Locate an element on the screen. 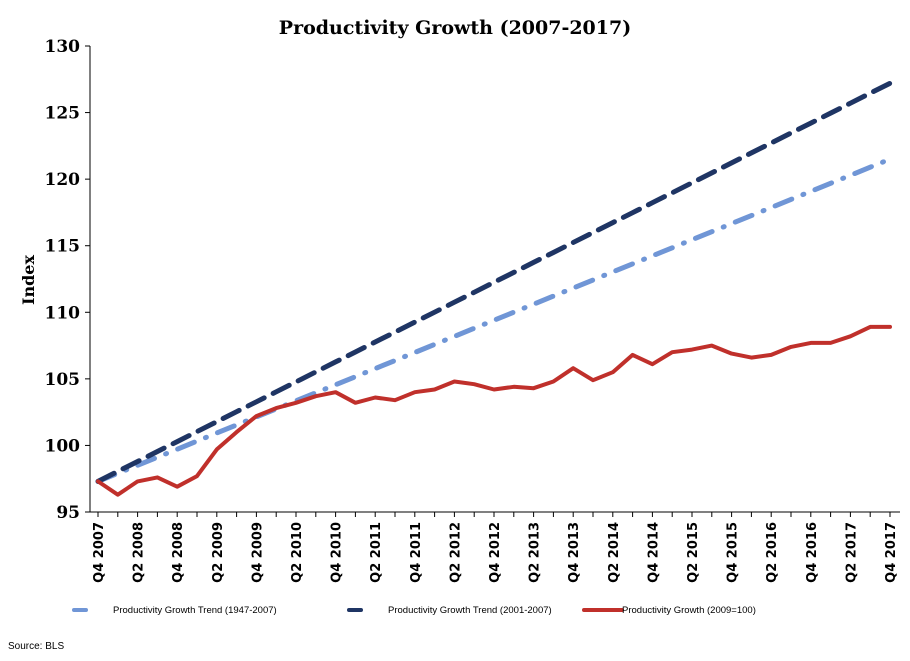 Image resolution: width=910 pixels, height=661 pixels. y-tick-label: 95 is located at coordinates (68, 513).